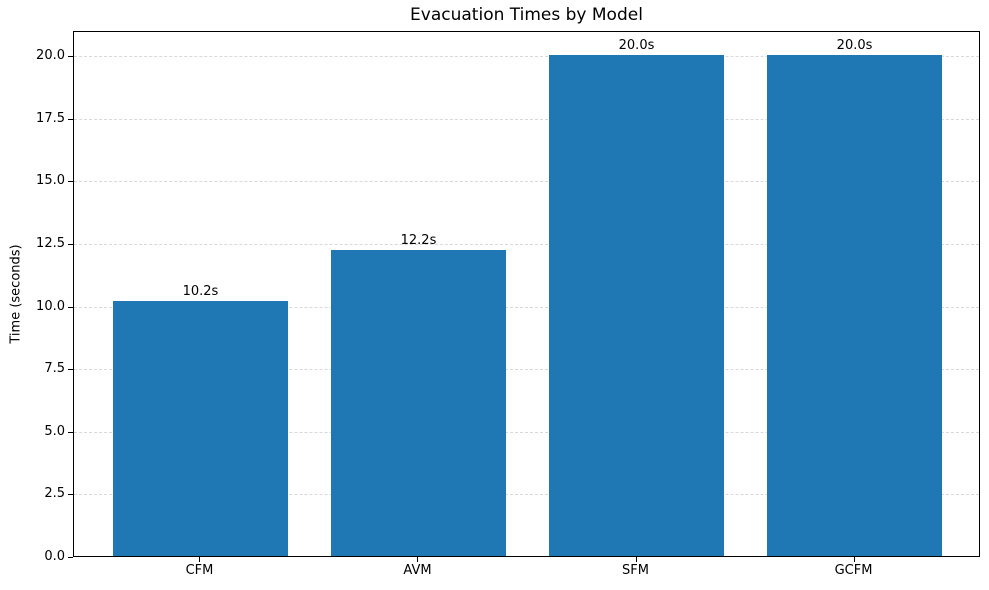  I want to click on y-tick-label: 5.0, so click(54, 431).